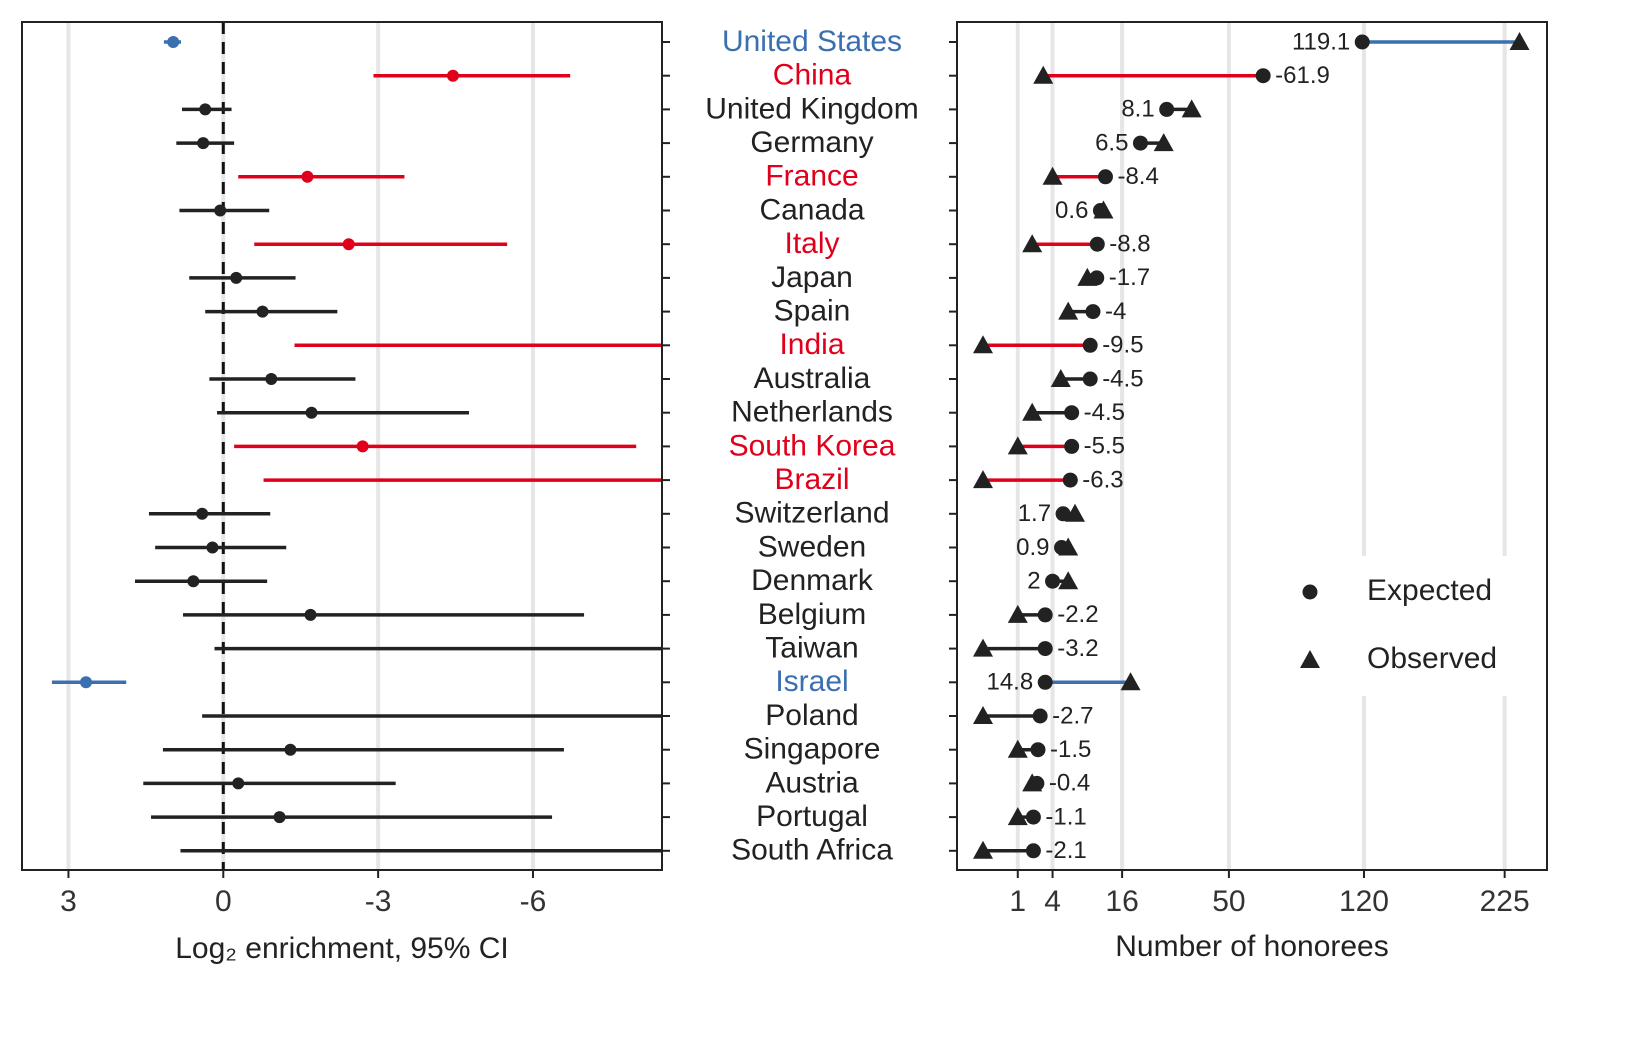 The image size is (1650, 1050). I want to click on x-axis-title: Log₂ enrichment, 95% CI, so click(342, 948).